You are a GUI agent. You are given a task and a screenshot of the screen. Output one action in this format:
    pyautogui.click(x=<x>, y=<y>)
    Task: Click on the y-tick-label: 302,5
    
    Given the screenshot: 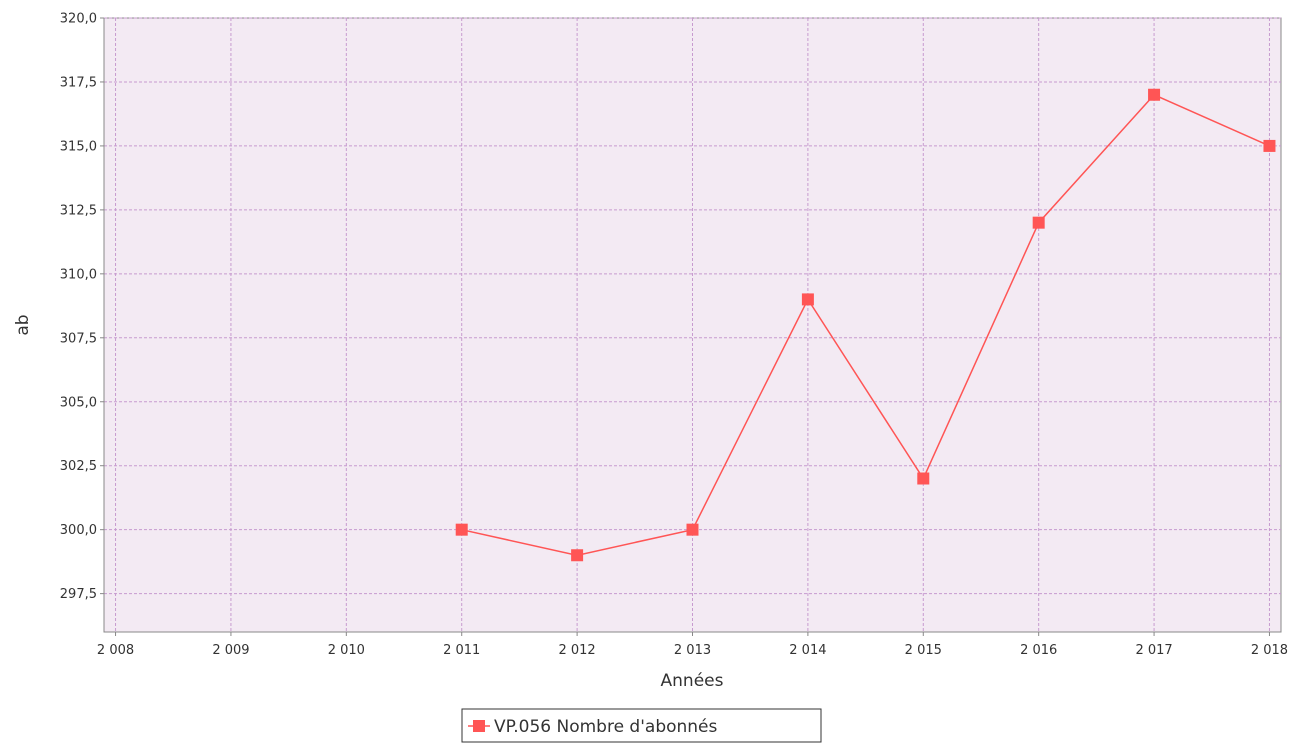 What is the action you would take?
    pyautogui.click(x=78, y=466)
    